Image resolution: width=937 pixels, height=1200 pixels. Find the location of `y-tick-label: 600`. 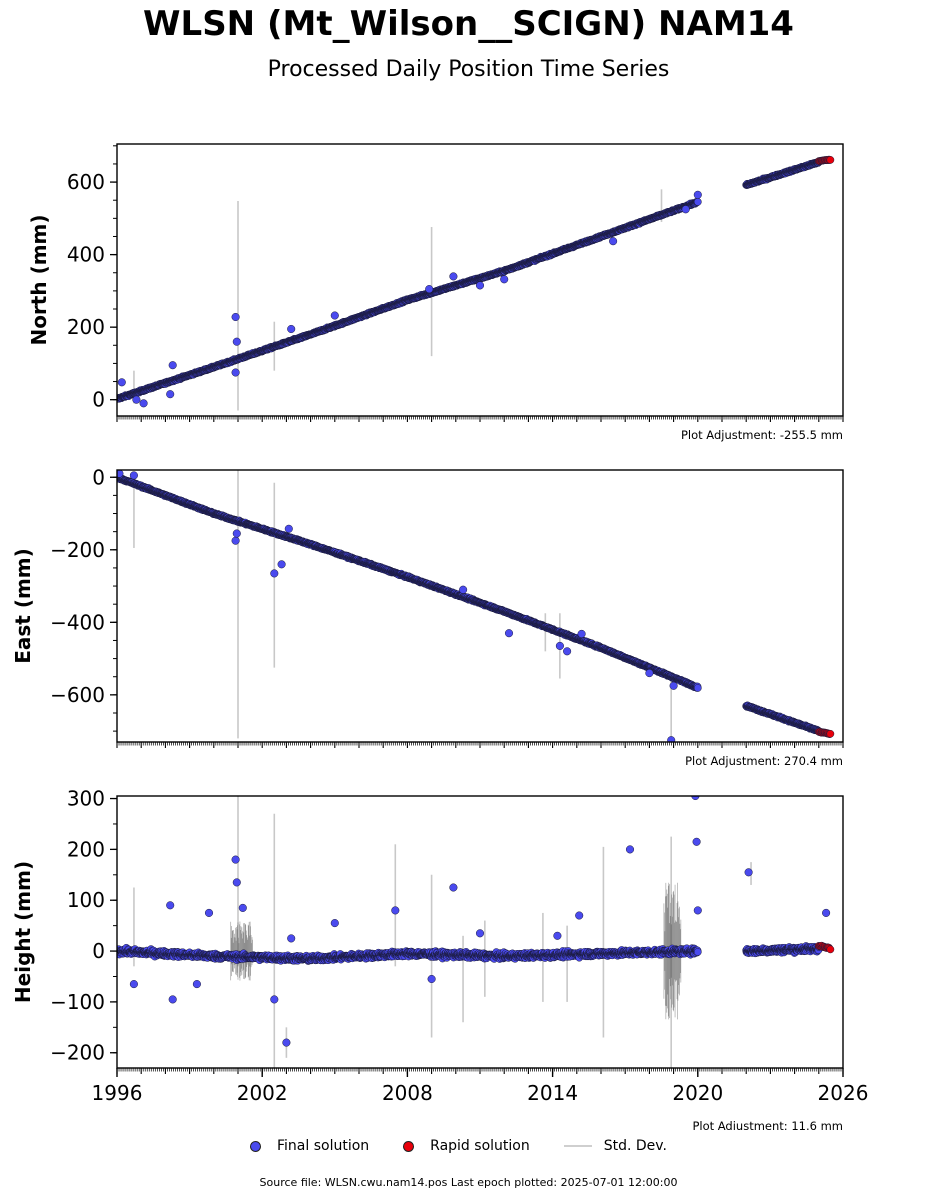

y-tick-label: 600 is located at coordinates (86, 182).